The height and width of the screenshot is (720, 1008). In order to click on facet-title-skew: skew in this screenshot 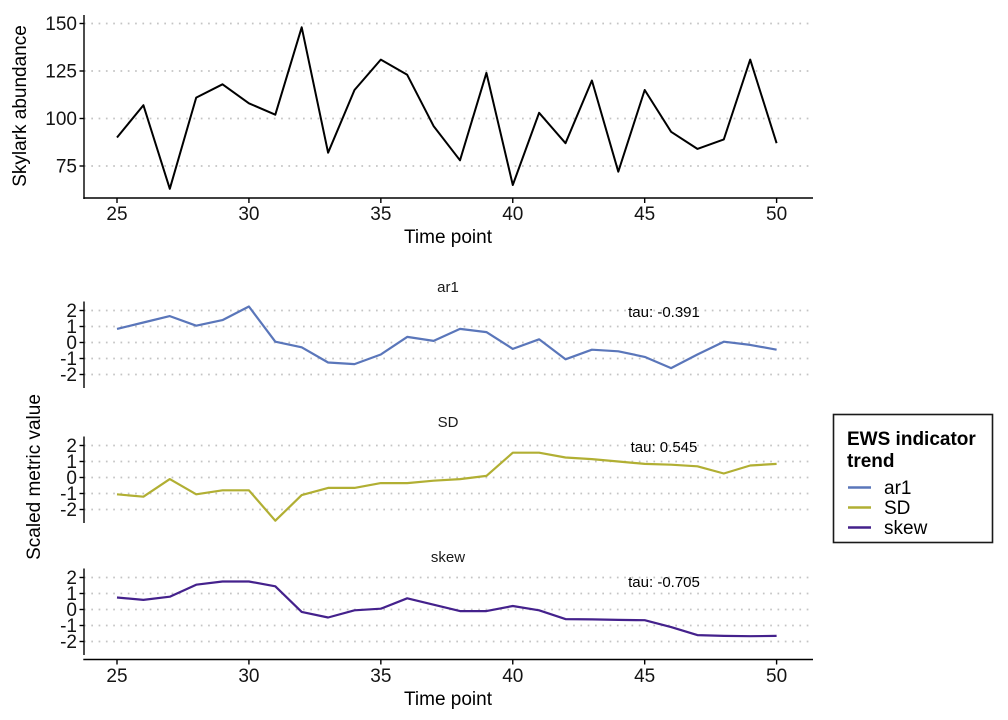, I will do `click(448, 557)`.